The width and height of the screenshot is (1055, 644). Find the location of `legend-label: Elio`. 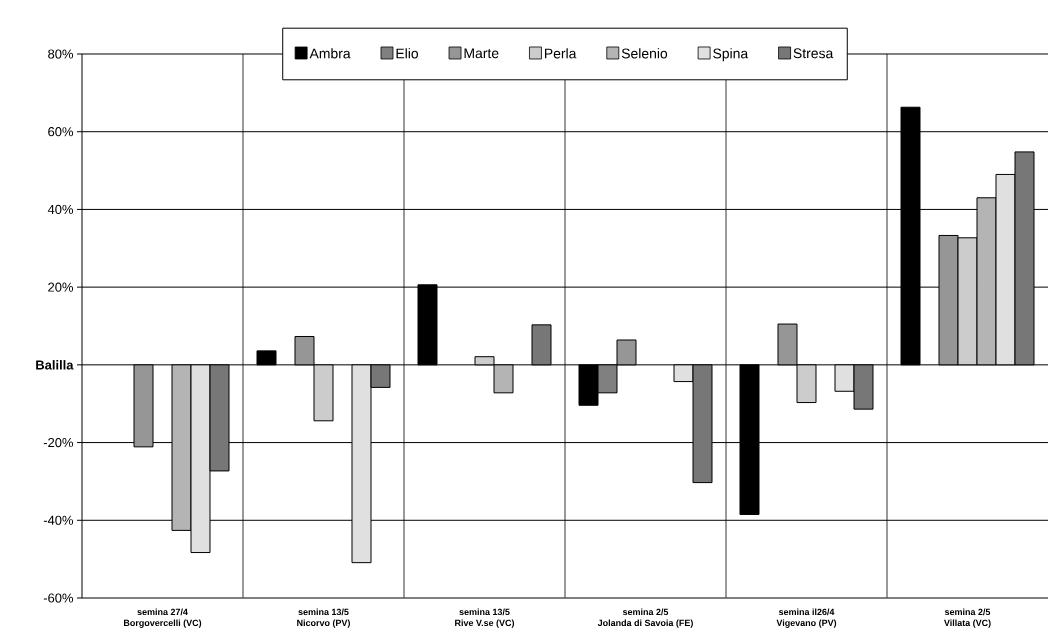

legend-label: Elio is located at coordinates (407, 53).